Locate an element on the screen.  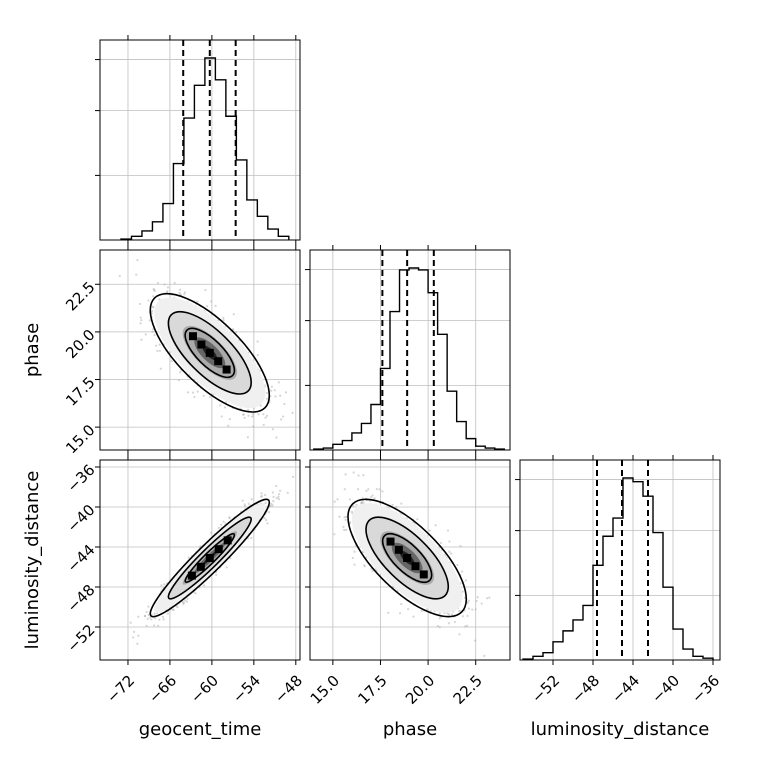
y-tick-label: 15.0 is located at coordinates (80, 439).